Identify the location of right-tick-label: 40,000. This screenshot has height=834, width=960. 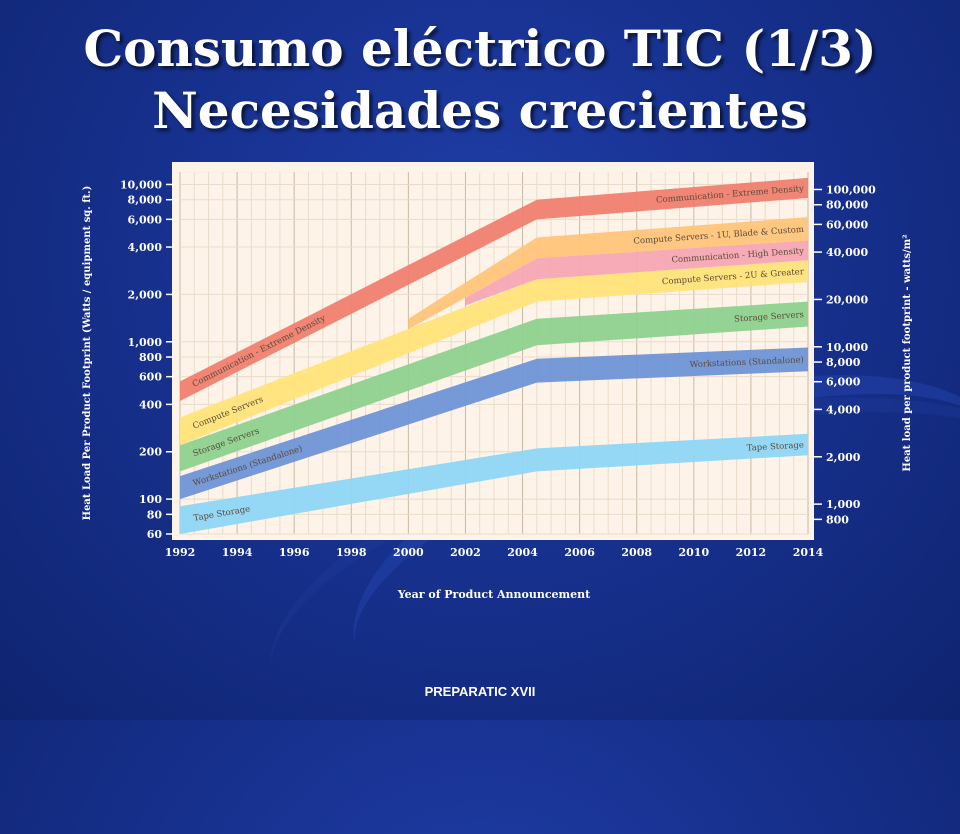
(847, 252).